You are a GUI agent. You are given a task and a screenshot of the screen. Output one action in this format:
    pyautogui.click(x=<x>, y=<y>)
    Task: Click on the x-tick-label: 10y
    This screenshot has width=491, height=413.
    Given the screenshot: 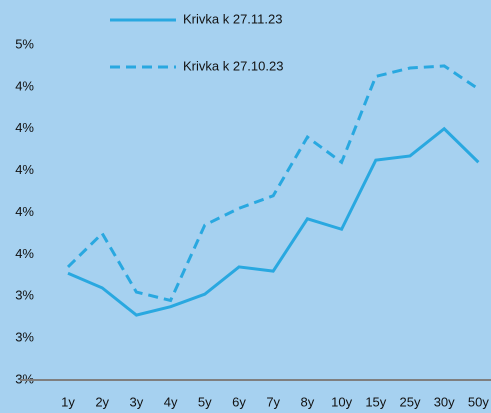 What is the action you would take?
    pyautogui.click(x=341, y=401)
    